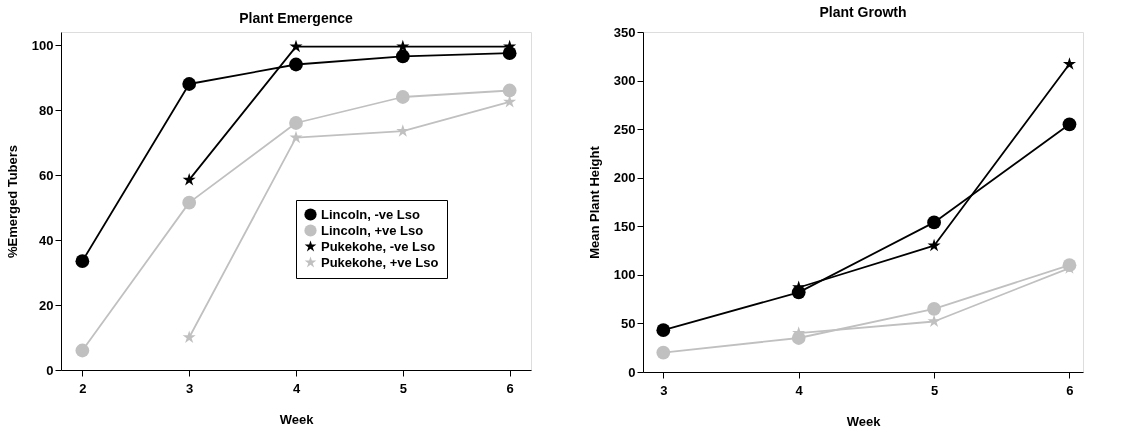  Describe the element at coordinates (624, 178) in the screenshot. I see `y-tick-label: 200` at that location.